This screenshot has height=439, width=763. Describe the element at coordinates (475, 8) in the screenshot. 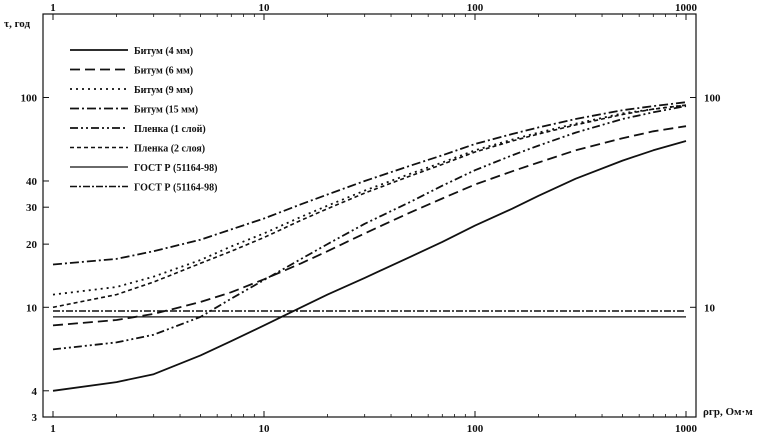

I see `x-tick-label-top: 100` at that location.